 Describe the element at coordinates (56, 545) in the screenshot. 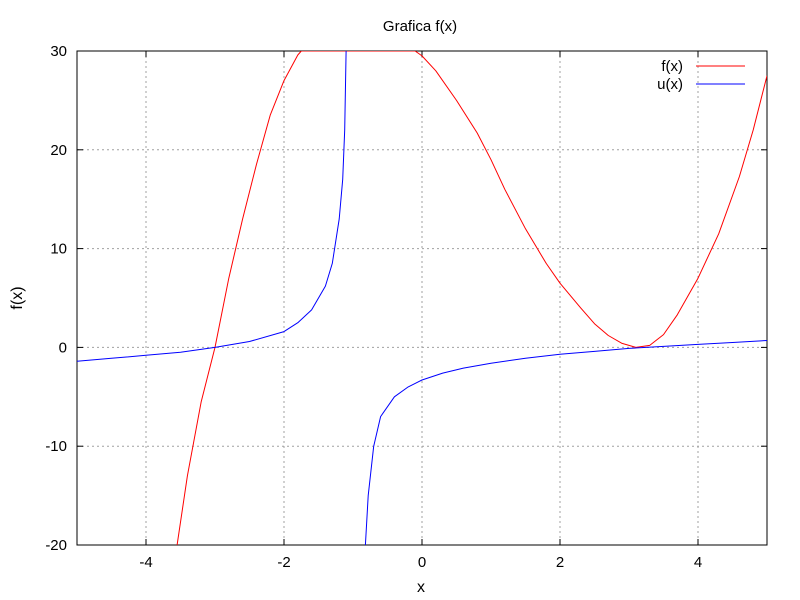

I see `y-tick-label: -20` at that location.